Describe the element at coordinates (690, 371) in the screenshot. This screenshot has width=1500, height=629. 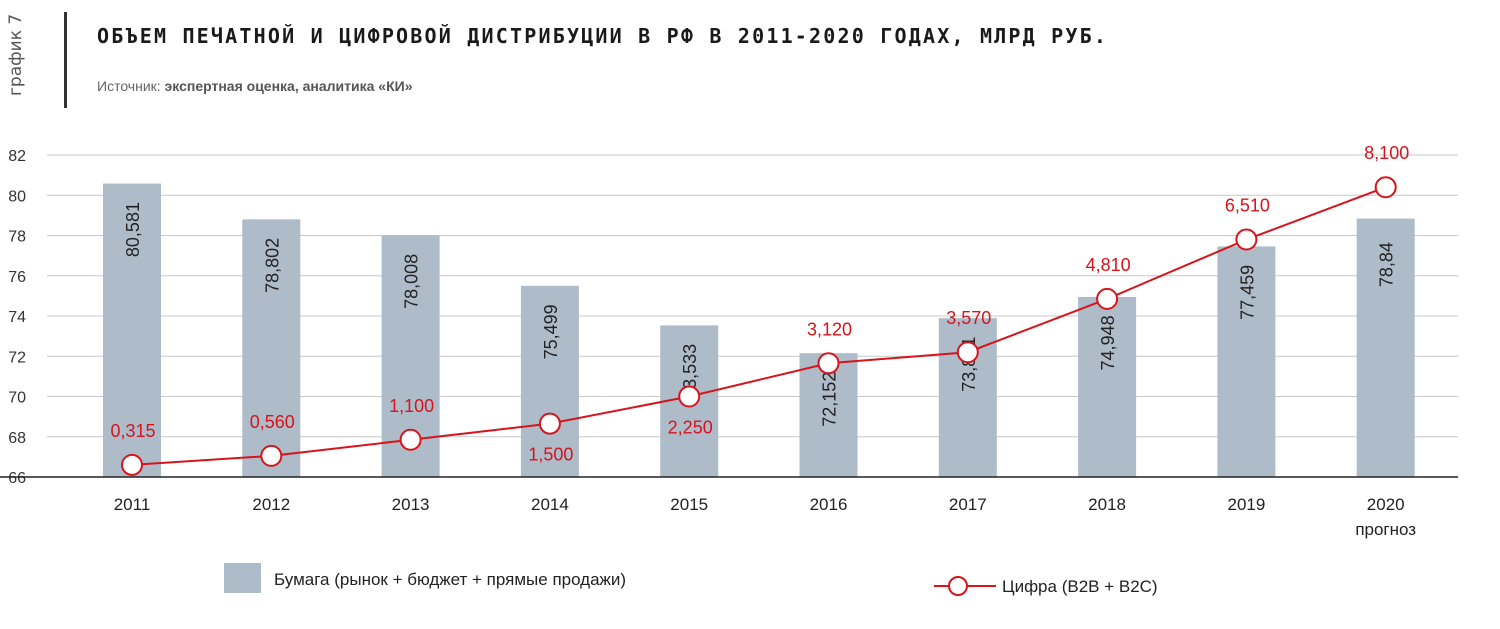
I see `bar-value-label: 73,533` at that location.